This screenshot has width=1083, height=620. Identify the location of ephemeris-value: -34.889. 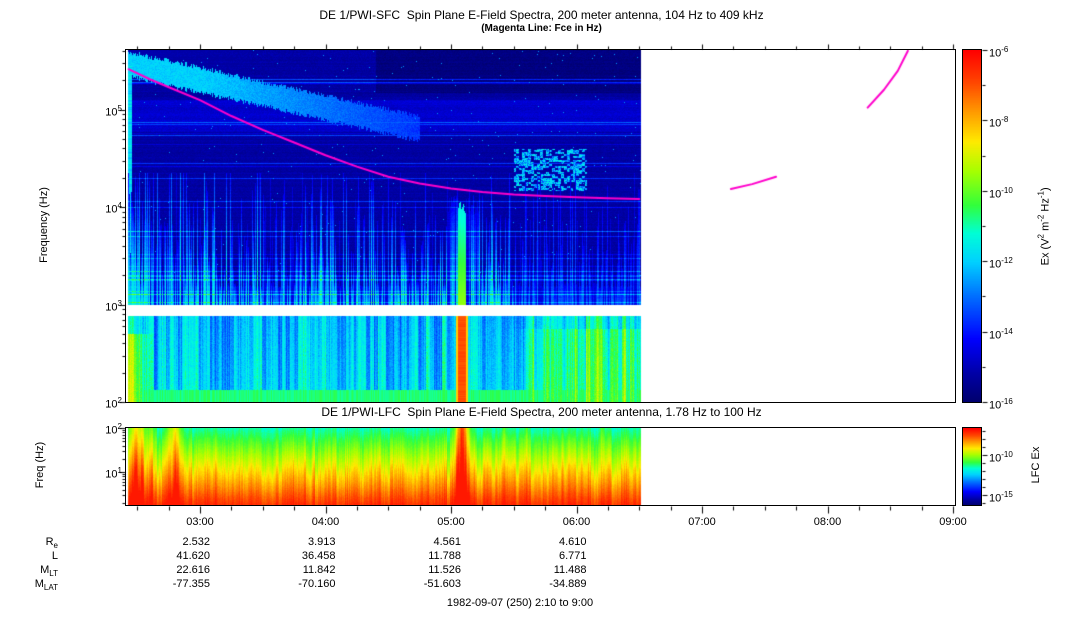
(568, 584).